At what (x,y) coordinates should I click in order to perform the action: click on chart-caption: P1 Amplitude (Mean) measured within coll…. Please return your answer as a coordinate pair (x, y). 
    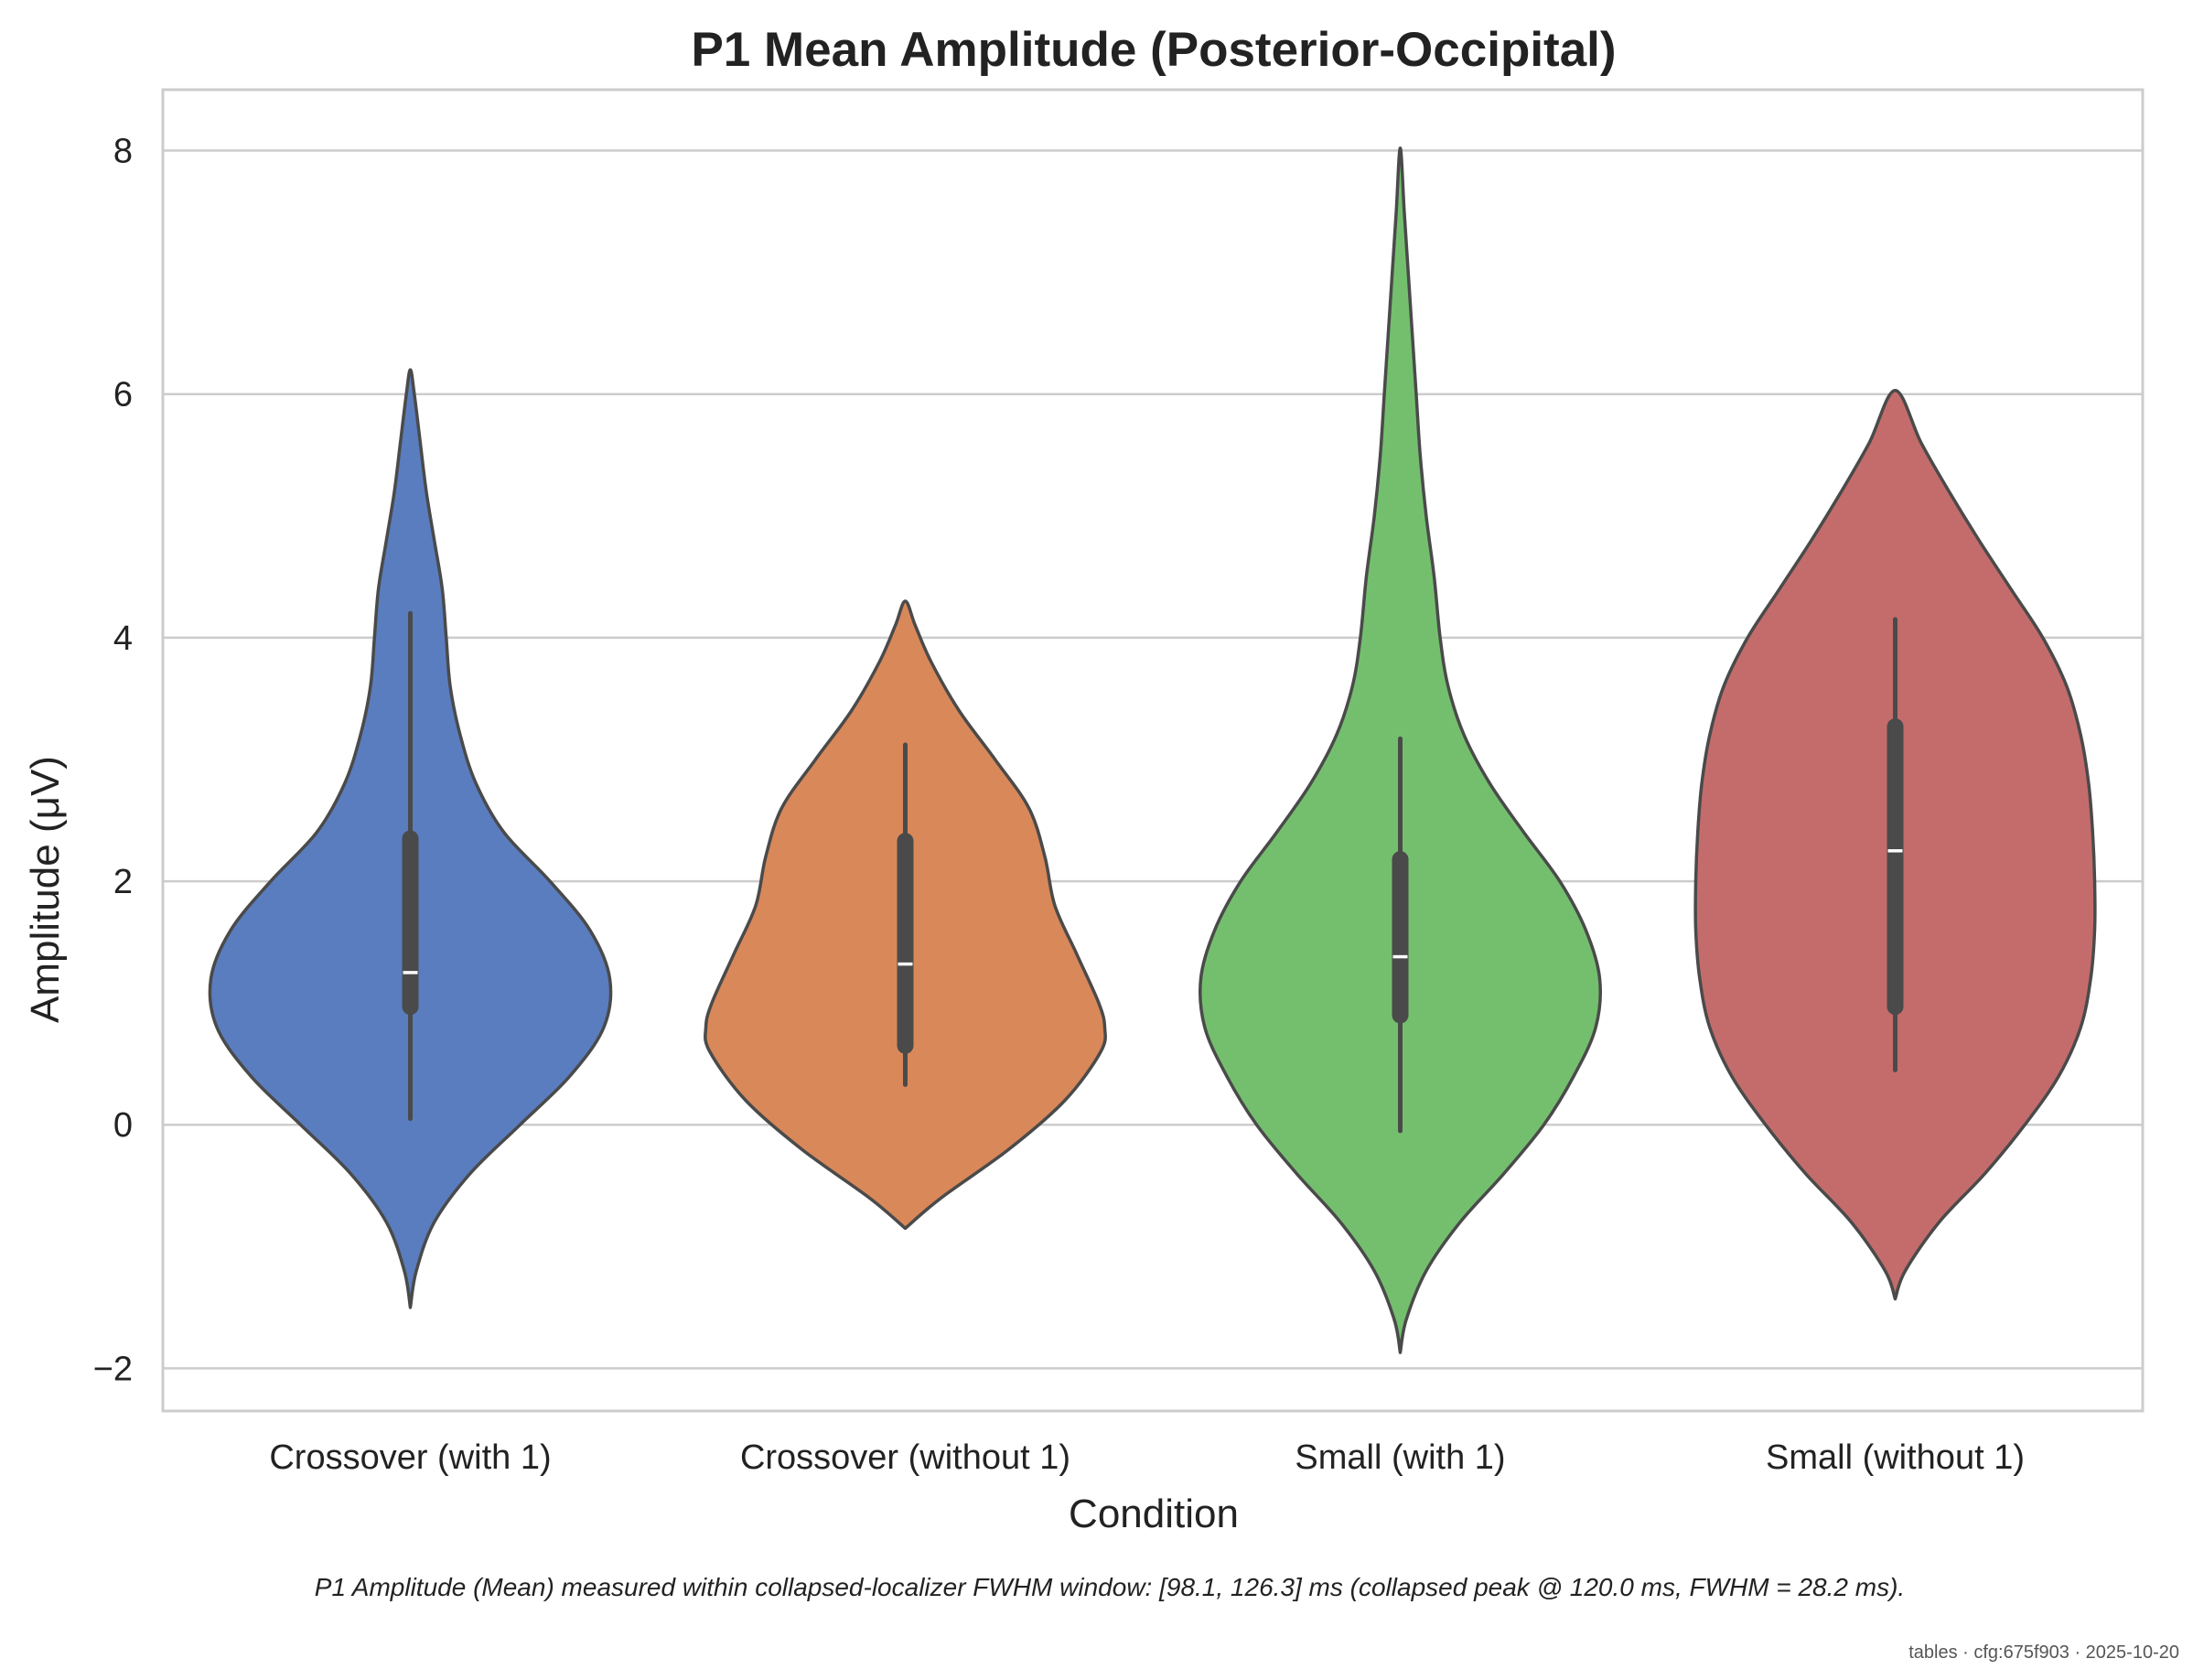
    Looking at the image, I should click on (1110, 1587).